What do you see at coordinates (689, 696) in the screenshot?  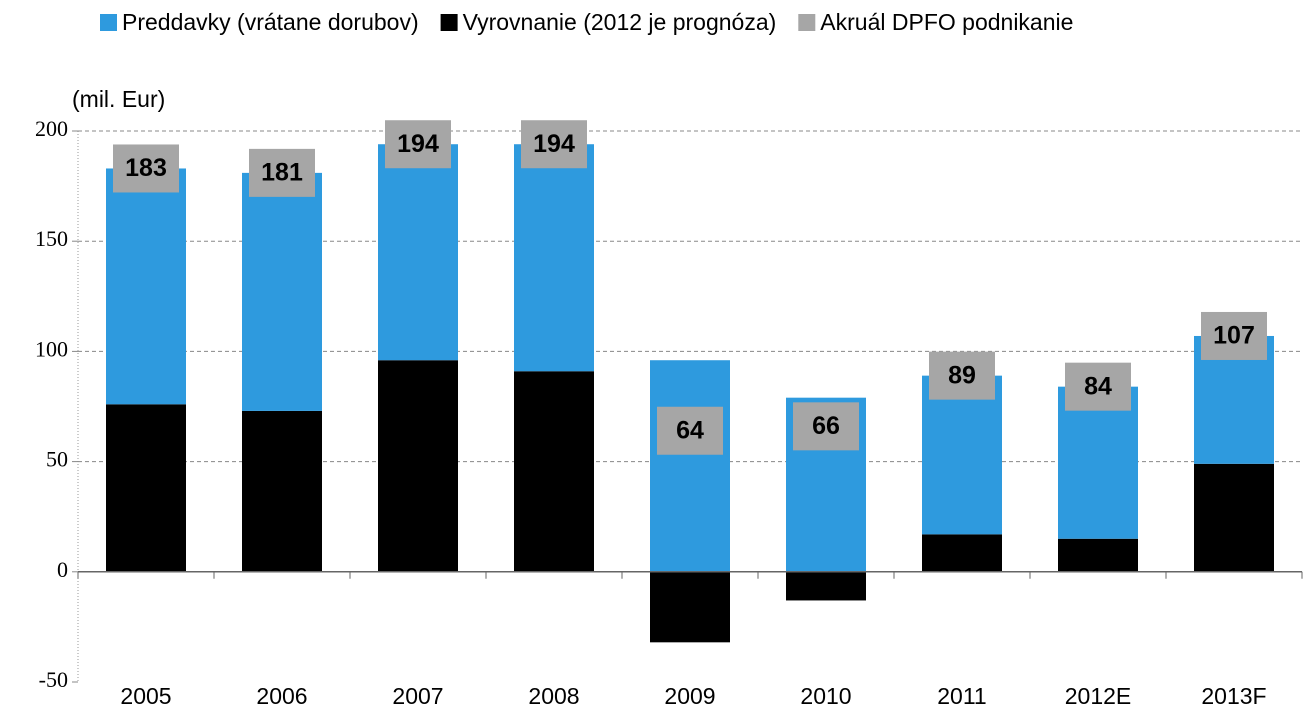 I see `x-tick-label: 2009` at bounding box center [689, 696].